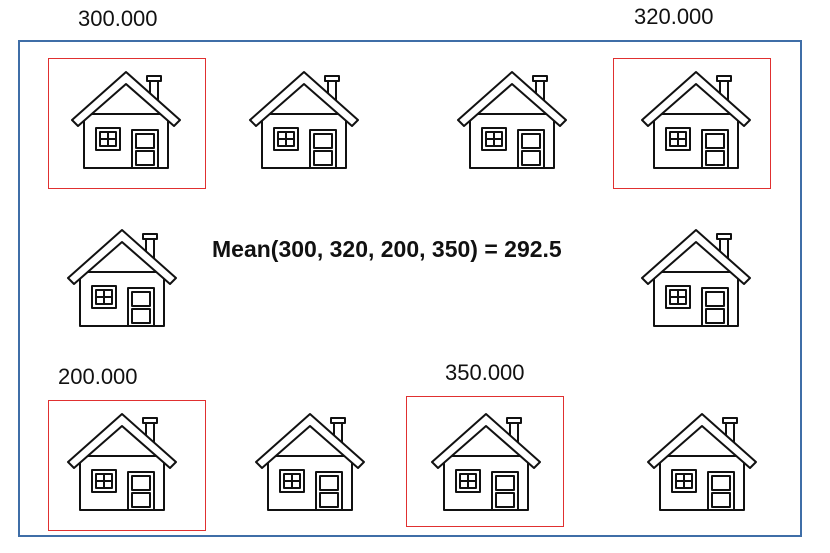 This screenshot has height=553, width=830. Describe the element at coordinates (98, 376) in the screenshot. I see `price-label-house-7: 200.000` at that location.